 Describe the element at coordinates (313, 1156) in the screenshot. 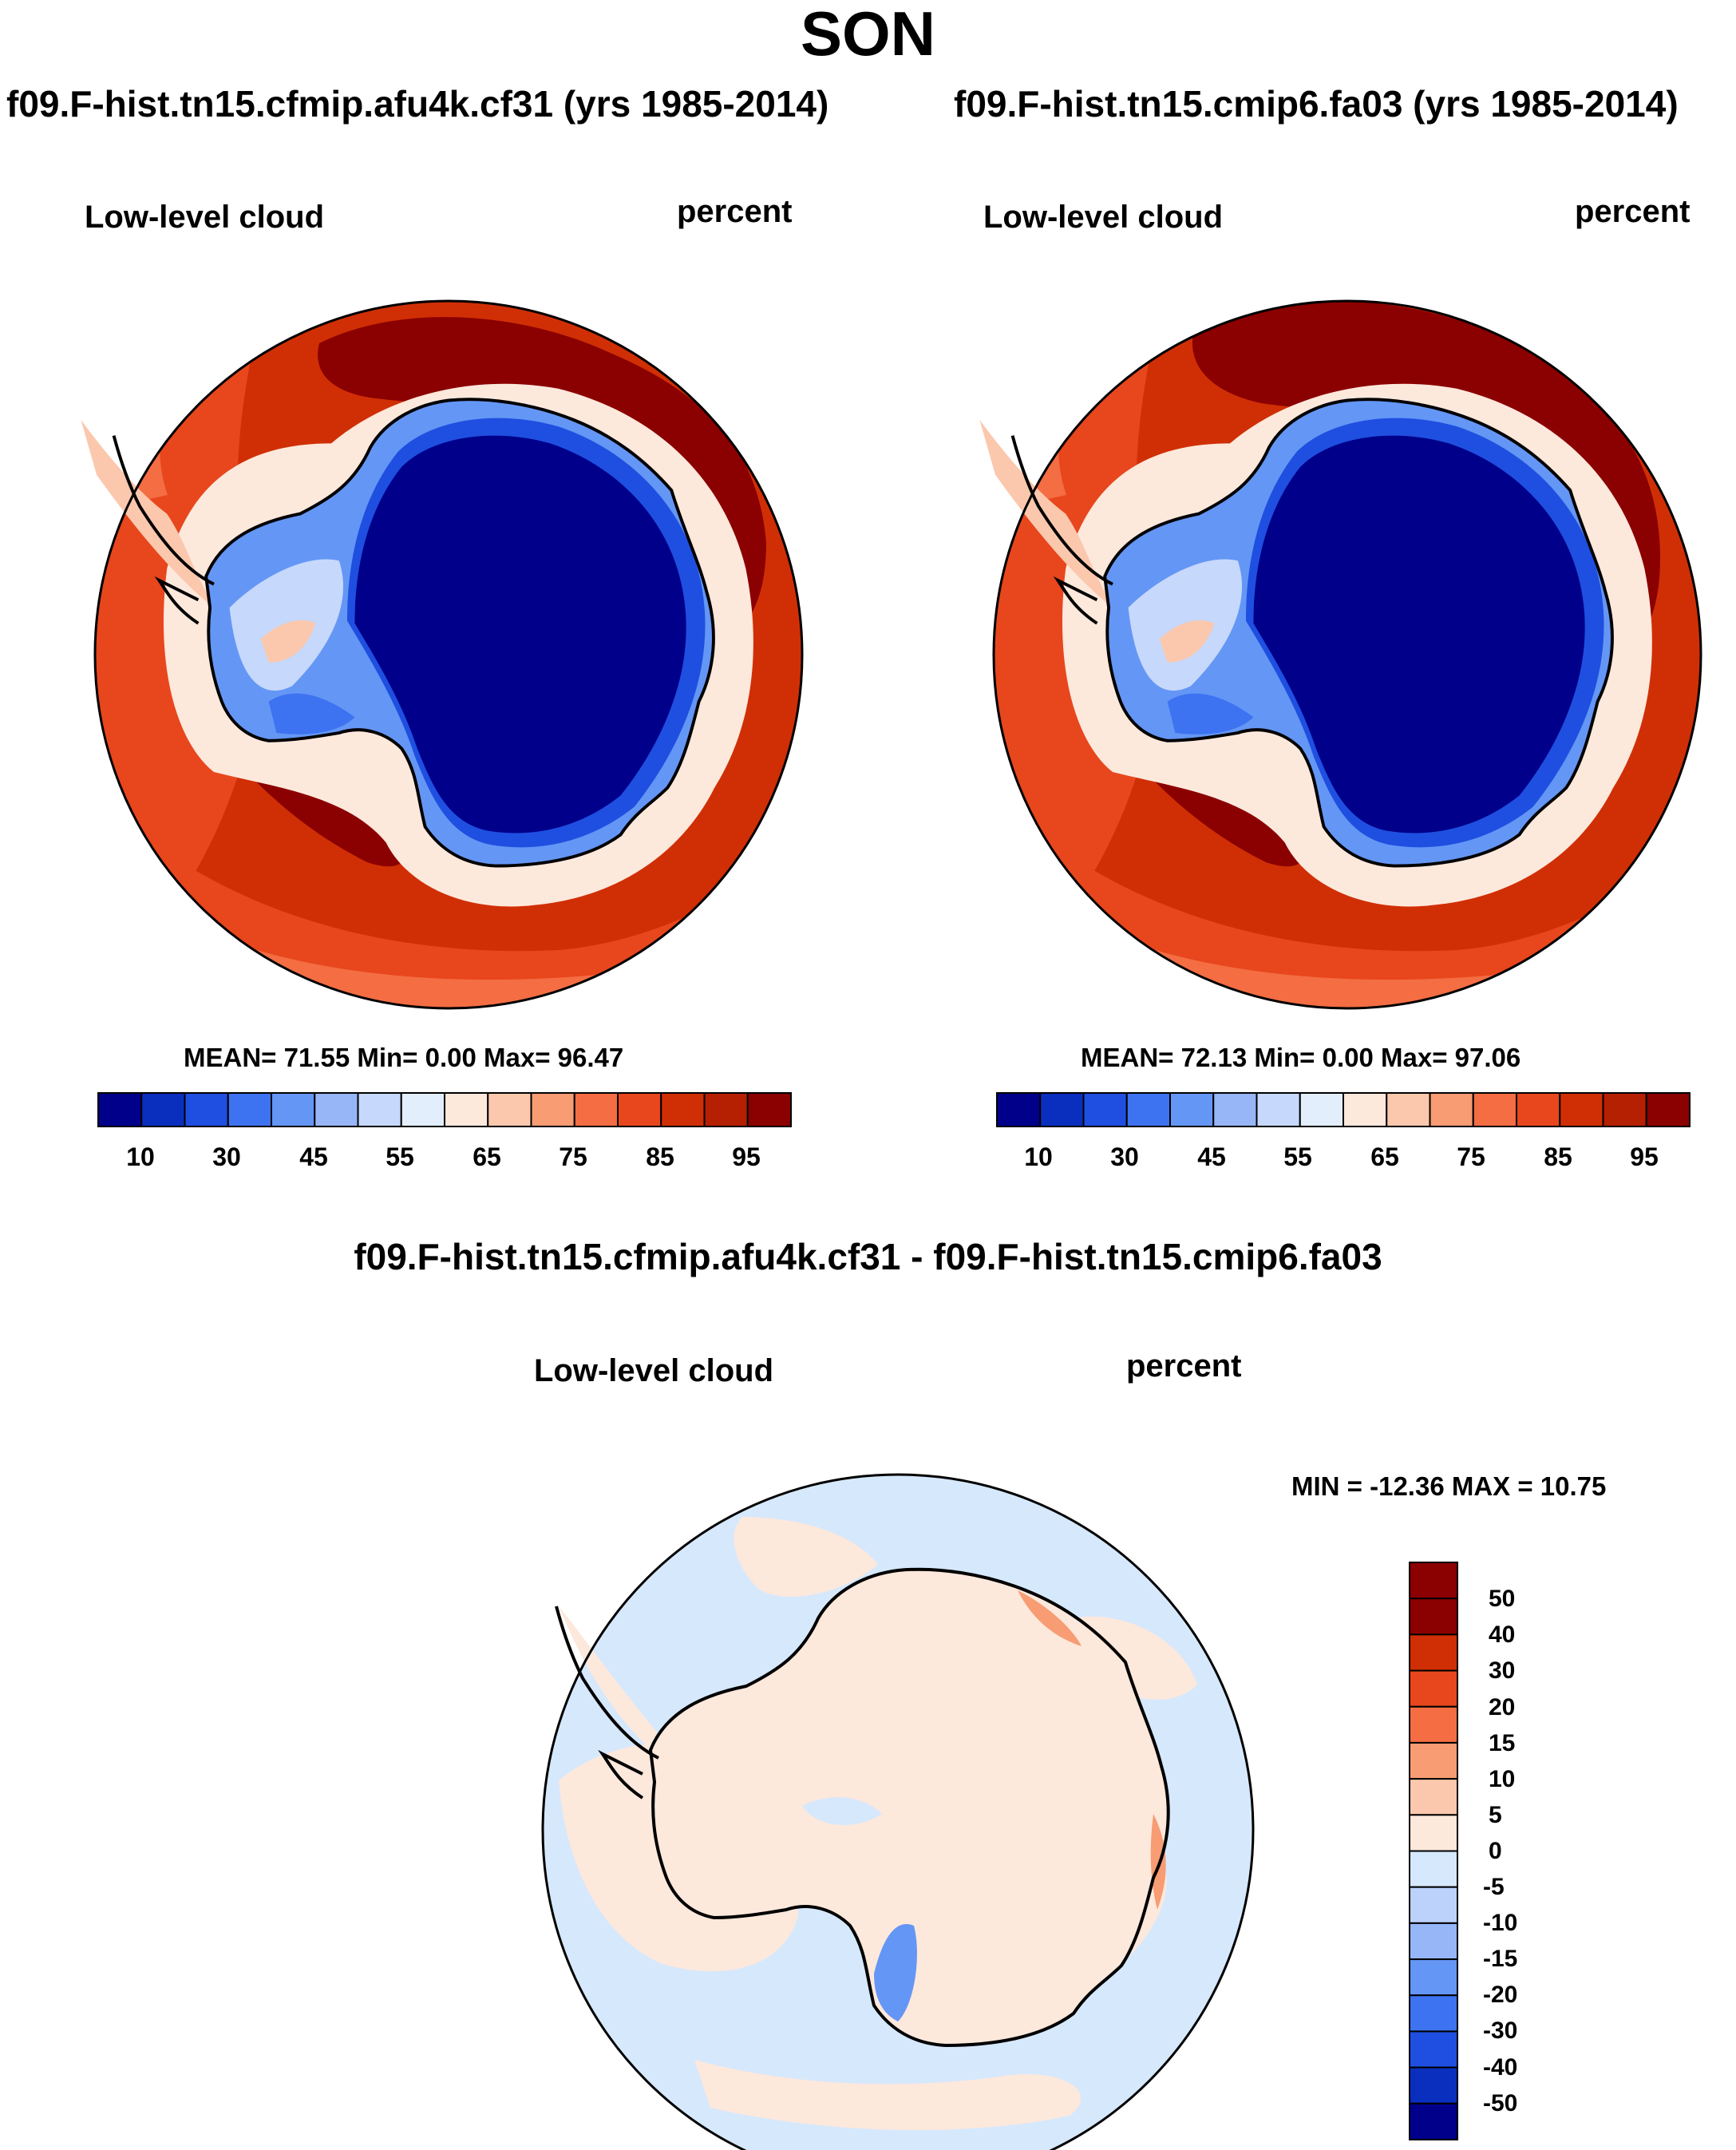

I see `panel1-colorbar-tick: 45` at that location.